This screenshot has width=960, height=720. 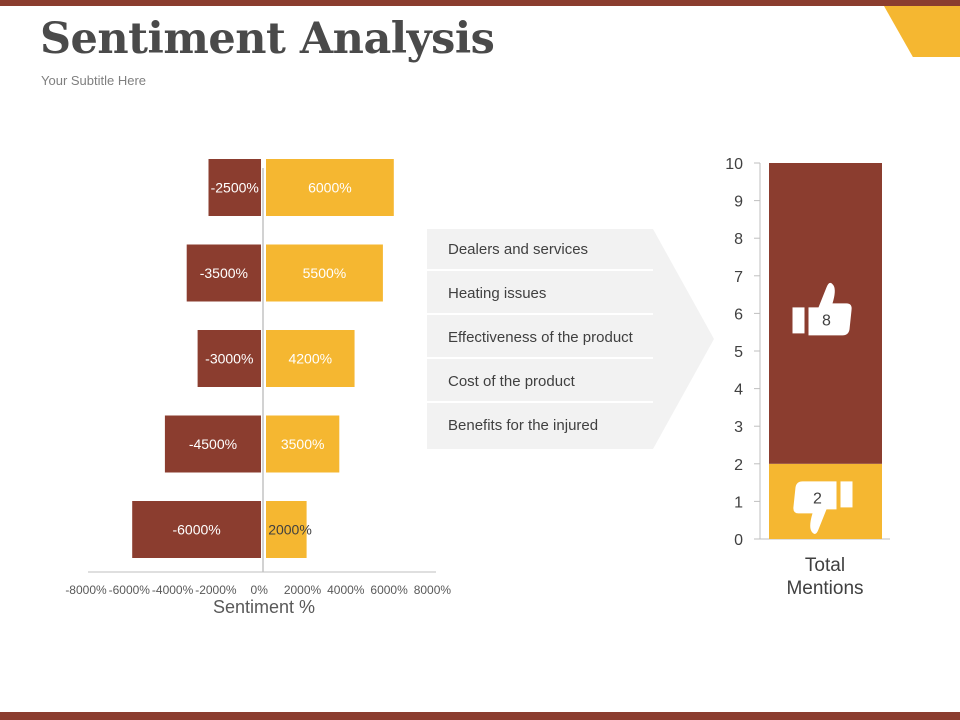 What do you see at coordinates (216, 590) in the screenshot?
I see `x-tick-label: -2000%` at bounding box center [216, 590].